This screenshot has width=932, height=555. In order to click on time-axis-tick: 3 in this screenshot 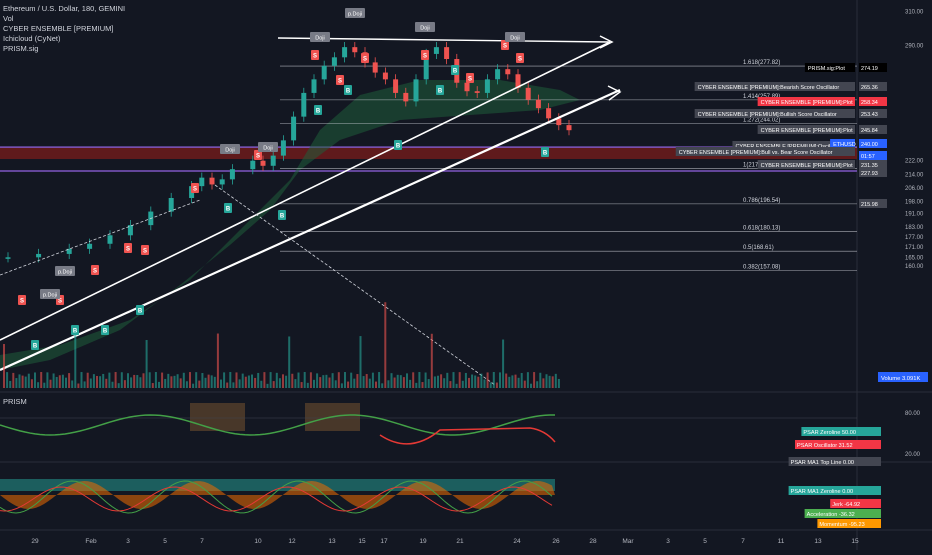, I will do `click(128, 541)`.